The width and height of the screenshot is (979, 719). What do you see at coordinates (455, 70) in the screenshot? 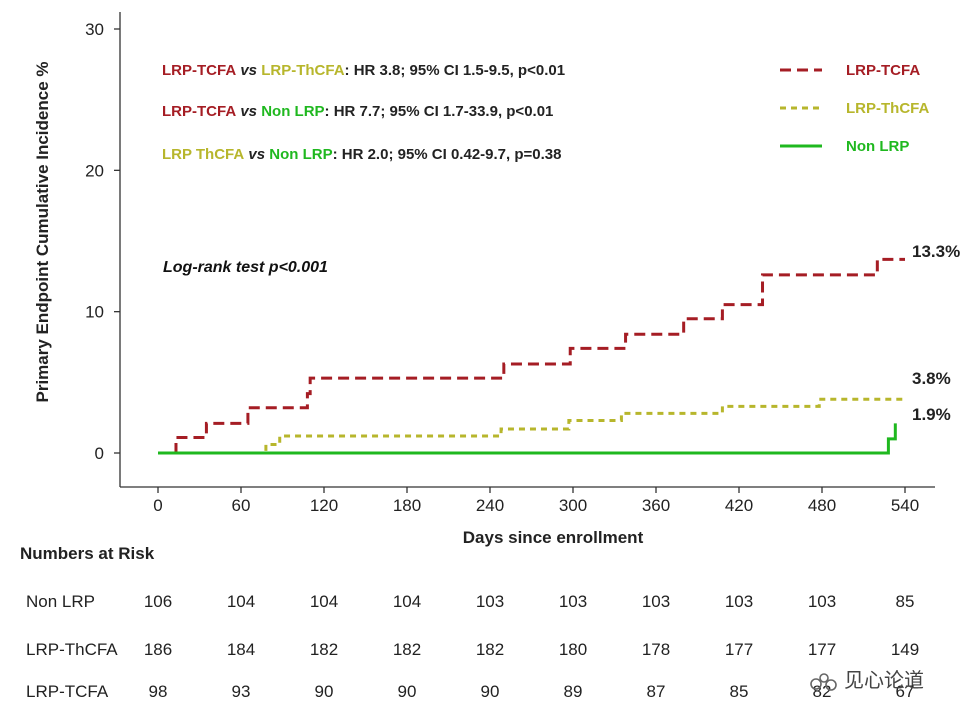
I see `annotation-part: : HR 3.8; 95% CI 1.5-9.5, p<0.01` at bounding box center [455, 70].